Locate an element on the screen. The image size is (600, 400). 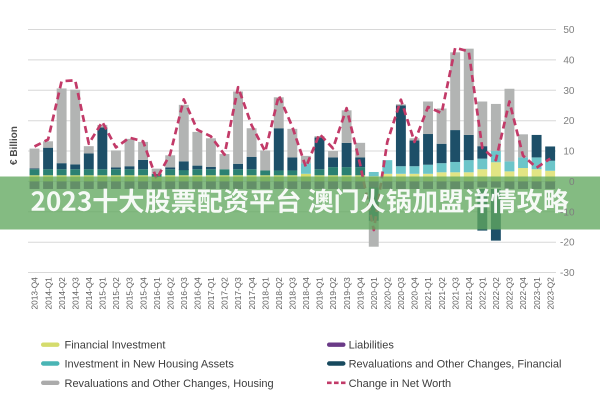
svg-text: 2017-Q2 is located at coordinates (225, 293).